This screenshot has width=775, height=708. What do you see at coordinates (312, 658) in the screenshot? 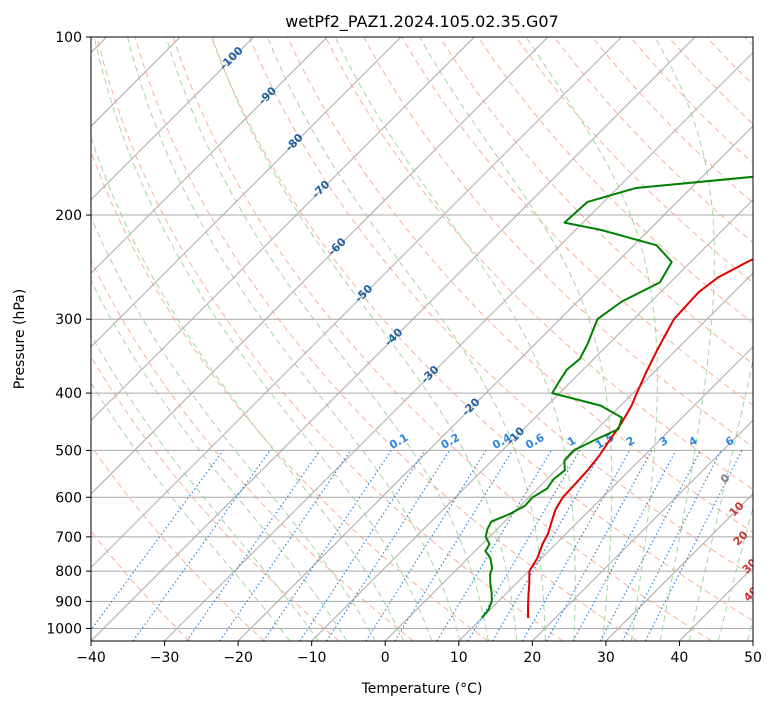
I see `x-tick-label: −10` at bounding box center [312, 658].